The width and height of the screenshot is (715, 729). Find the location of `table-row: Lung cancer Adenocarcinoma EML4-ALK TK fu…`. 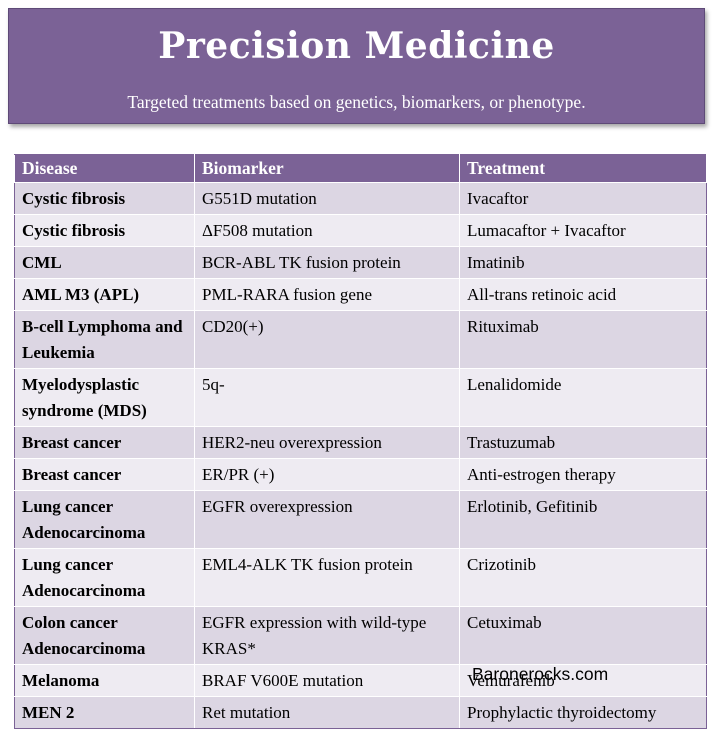

table-row: Lung cancer Adenocarcinoma EML4-ALK TK fu… is located at coordinates (360, 577).